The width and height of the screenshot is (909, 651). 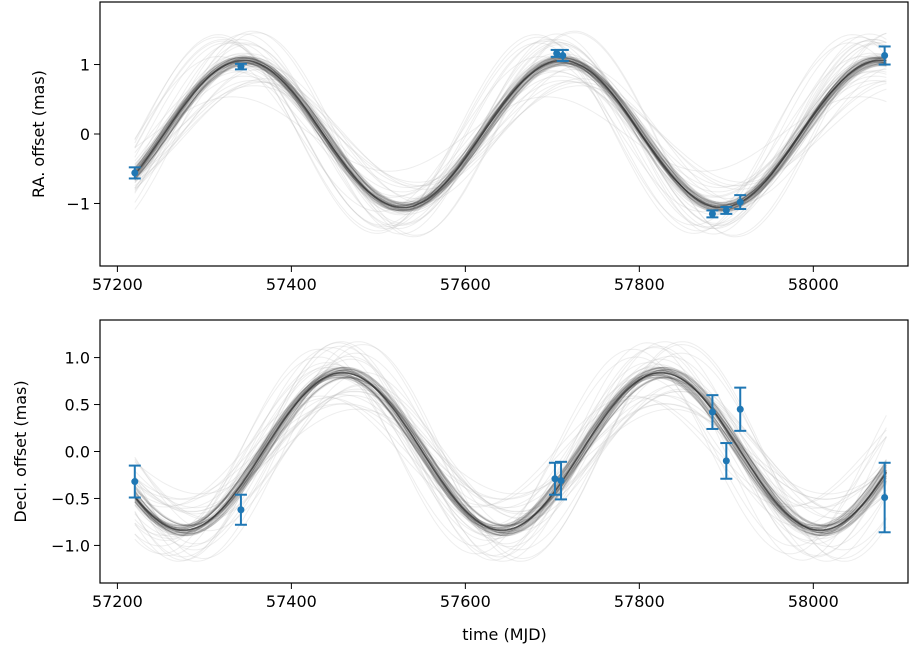 I want to click on y-tick-label: −0.5, so click(x=70, y=498).